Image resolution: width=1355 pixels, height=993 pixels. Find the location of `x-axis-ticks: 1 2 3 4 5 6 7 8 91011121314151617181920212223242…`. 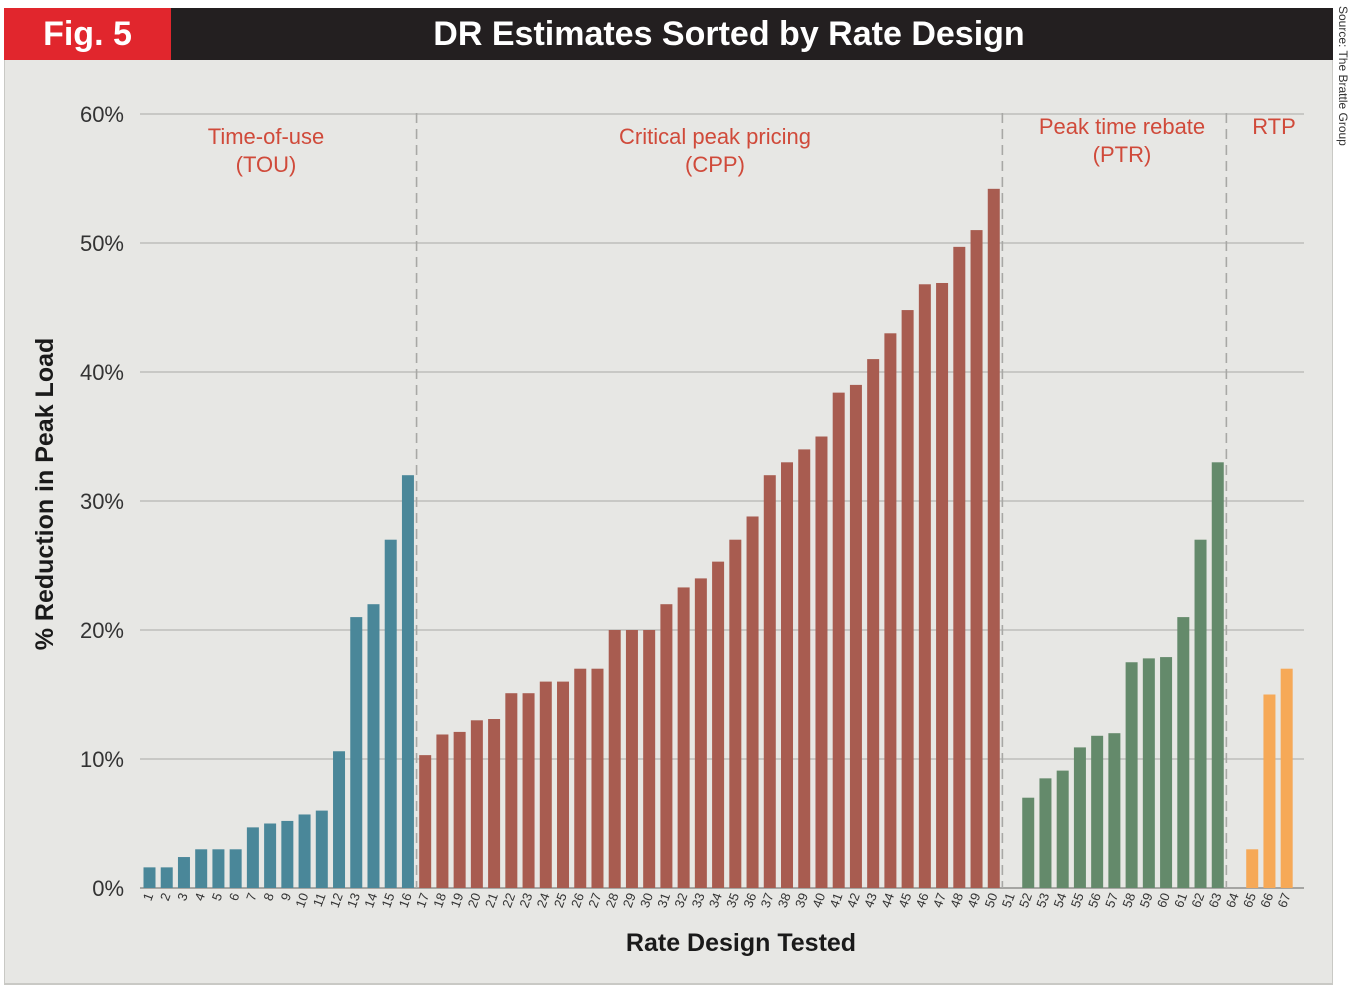

x-axis-ticks: 1 2 3 4 5 6 7 8 91011121314151617181920212223242… is located at coordinates (717, 900).